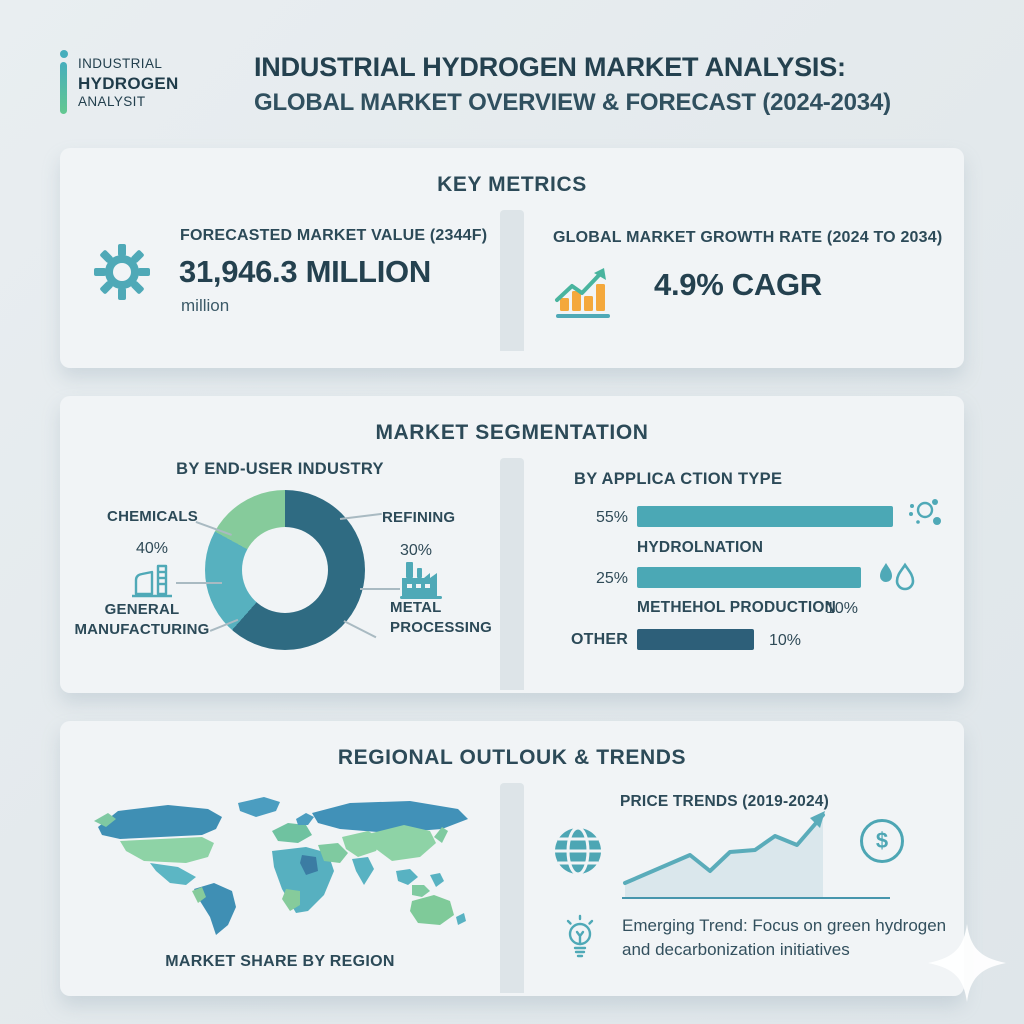 The image size is (1024, 1024). What do you see at coordinates (580, 936) in the screenshot?
I see `lightbulb-icon` at bounding box center [580, 936].